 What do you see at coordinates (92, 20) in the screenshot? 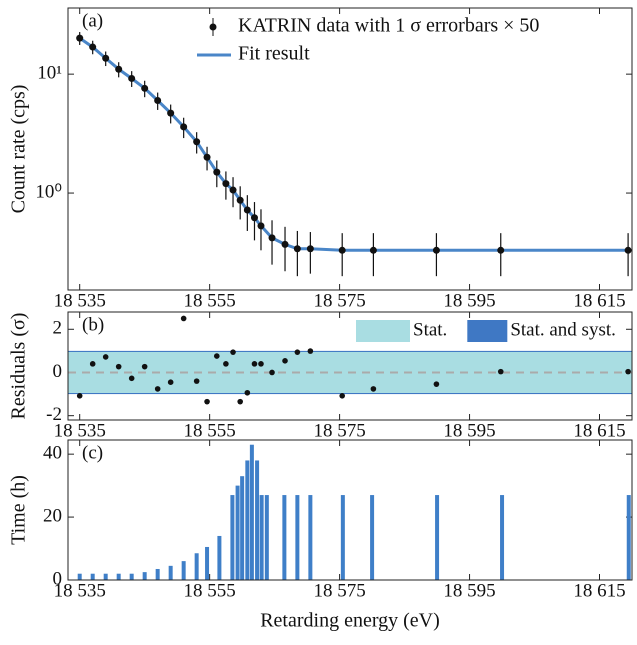
I see `panel-label: (a)` at bounding box center [92, 20].